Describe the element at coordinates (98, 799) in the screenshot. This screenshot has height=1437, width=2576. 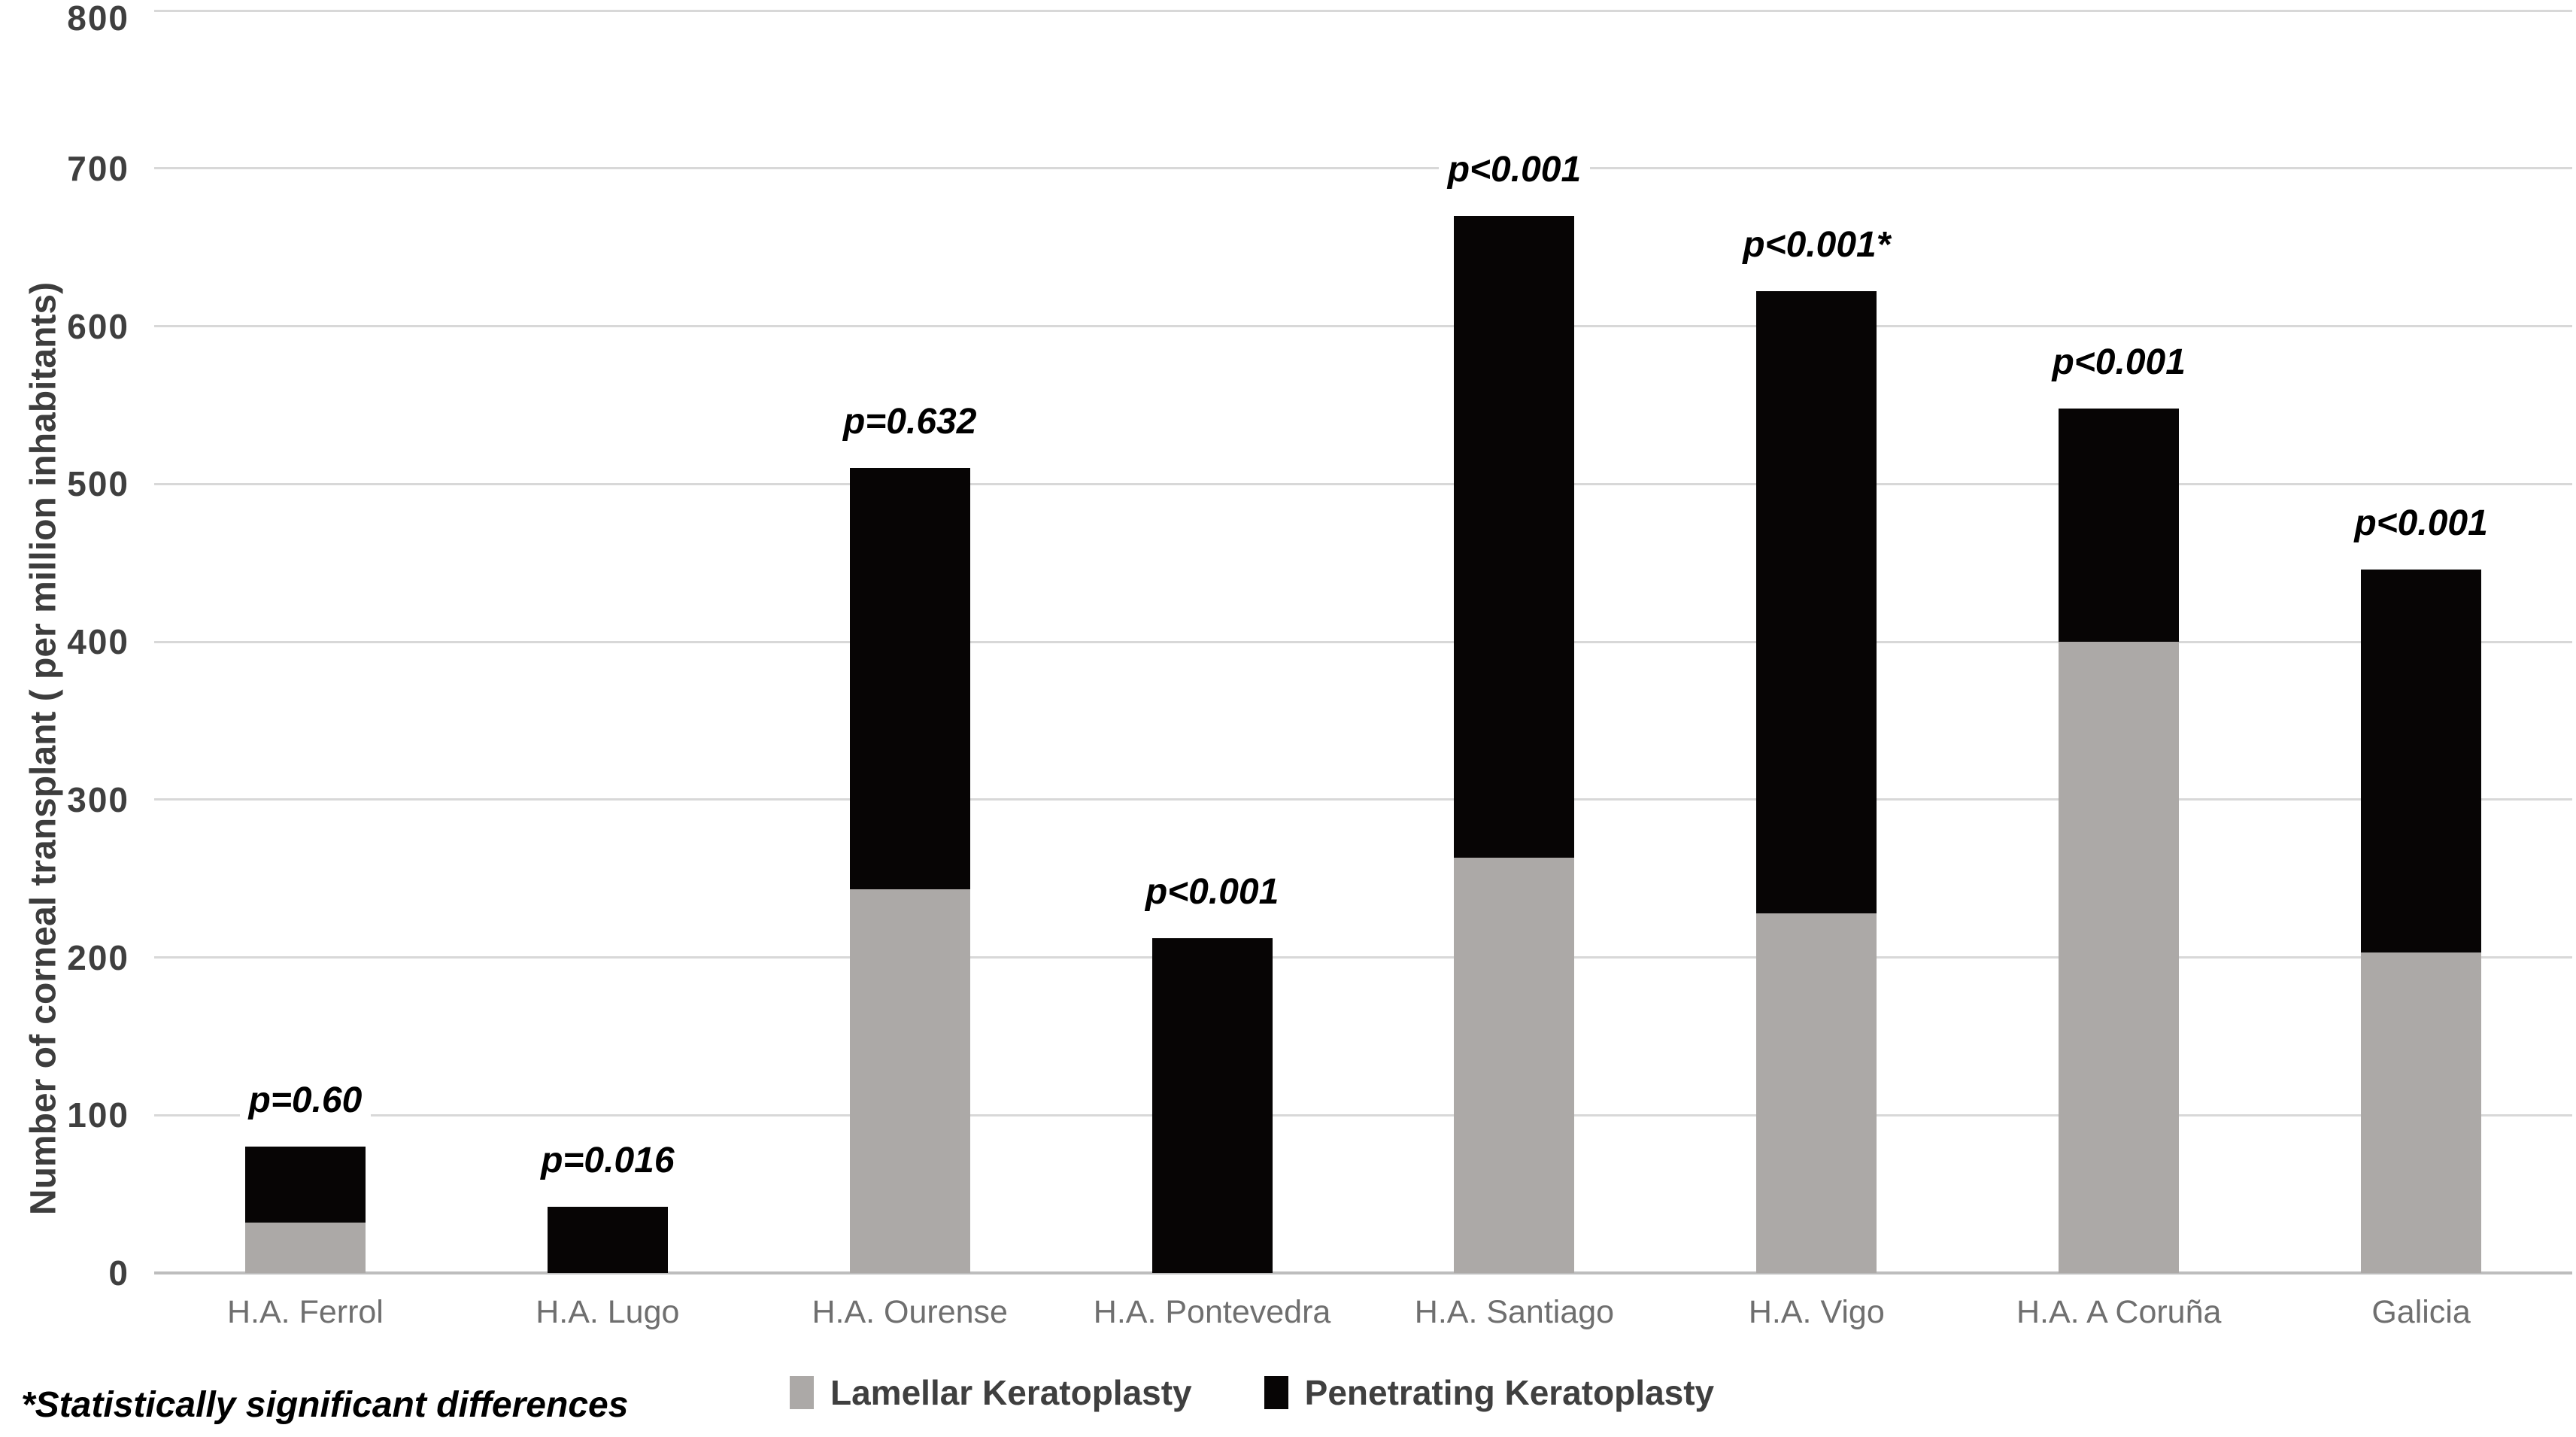
I see `y-tick-label: 300` at that location.